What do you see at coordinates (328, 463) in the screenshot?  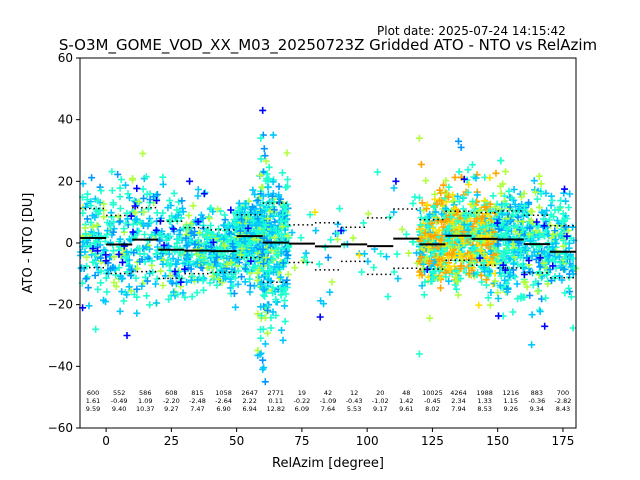 I see `x-axis-label: RelAzim [degree]` at bounding box center [328, 463].